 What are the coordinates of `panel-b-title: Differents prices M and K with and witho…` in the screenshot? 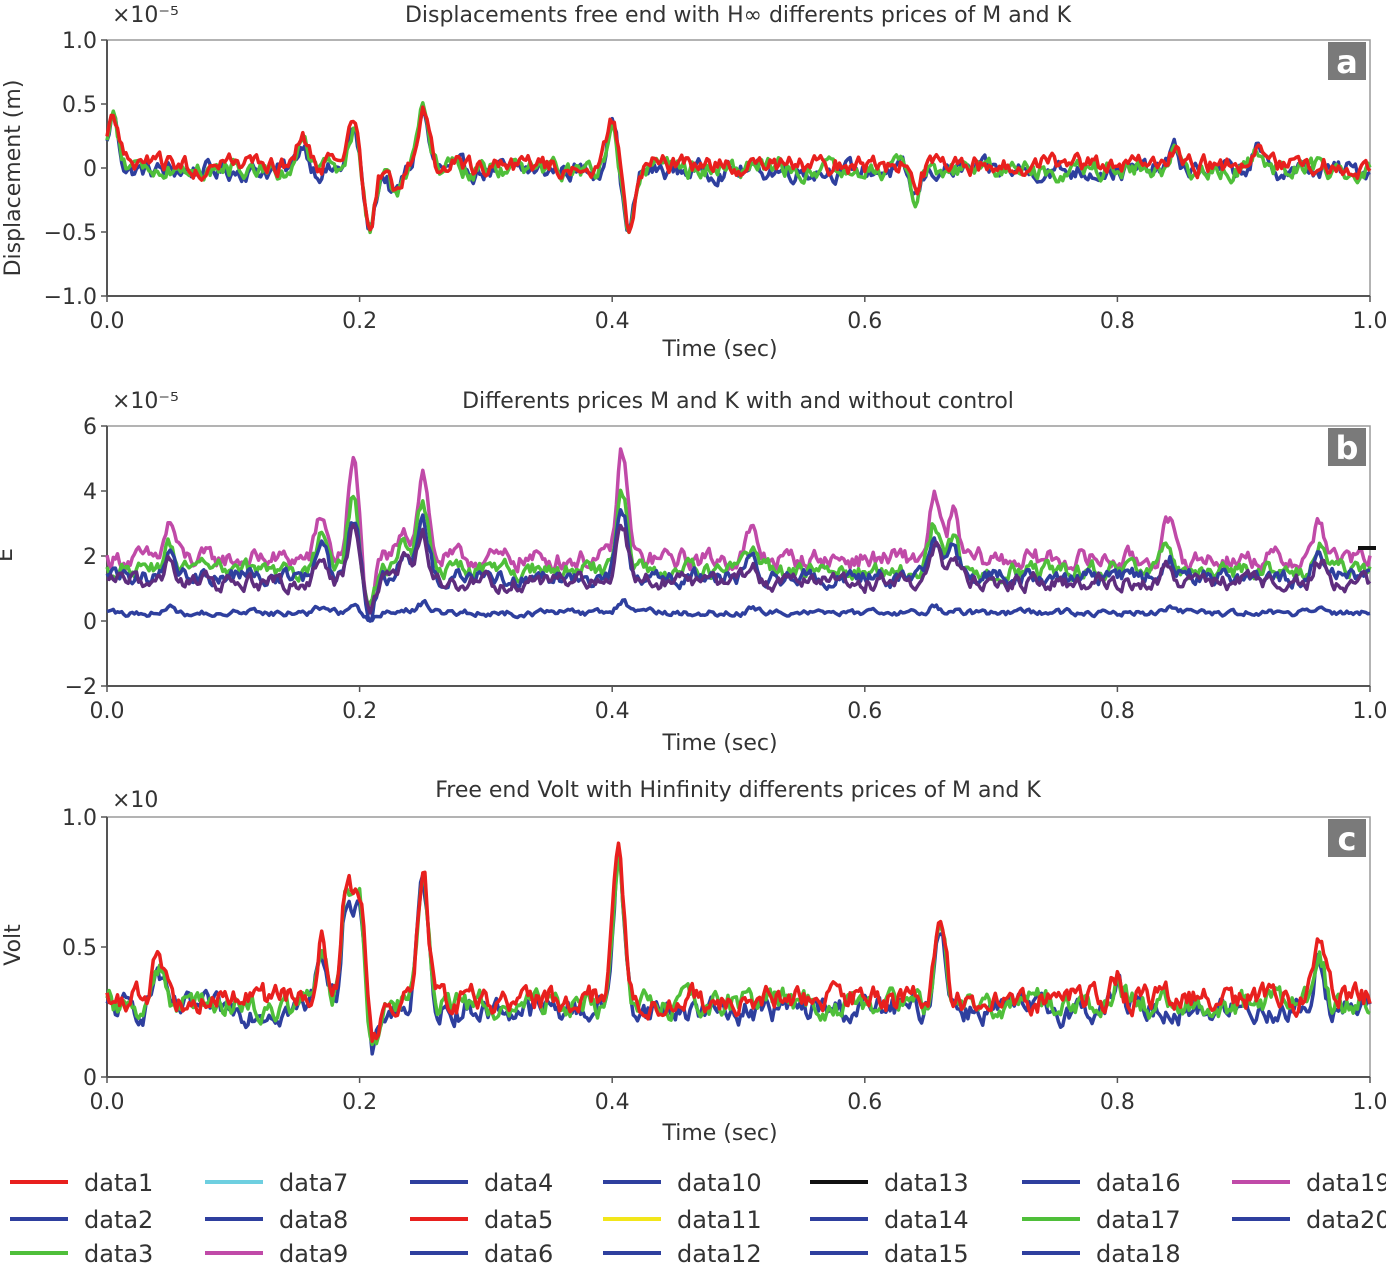 It's located at (738, 401).